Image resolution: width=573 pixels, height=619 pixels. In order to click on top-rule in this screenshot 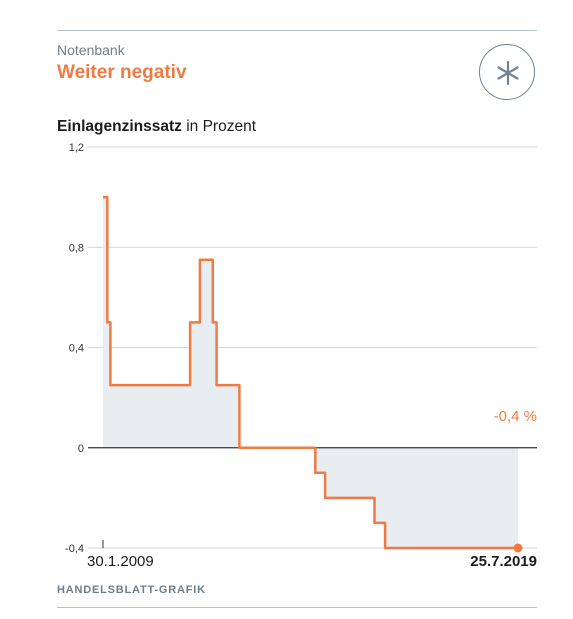, I will do `click(297, 30)`.